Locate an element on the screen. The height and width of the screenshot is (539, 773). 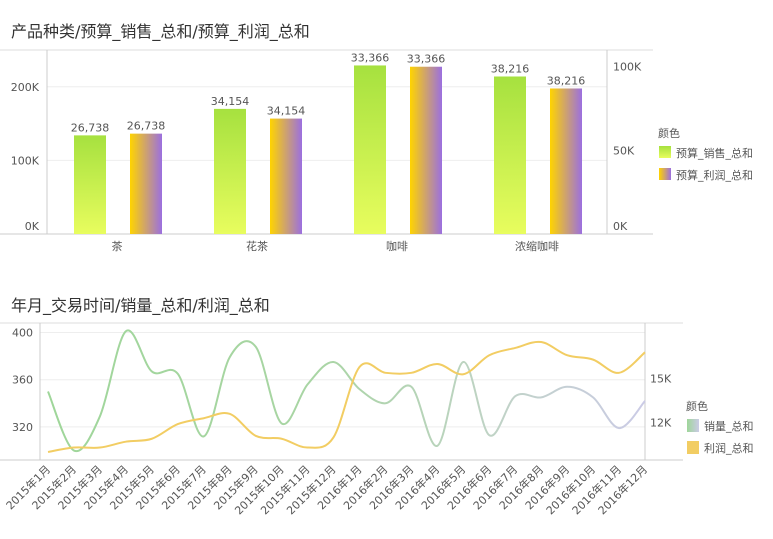
right-axis-tick: 50K is located at coordinates (624, 150).